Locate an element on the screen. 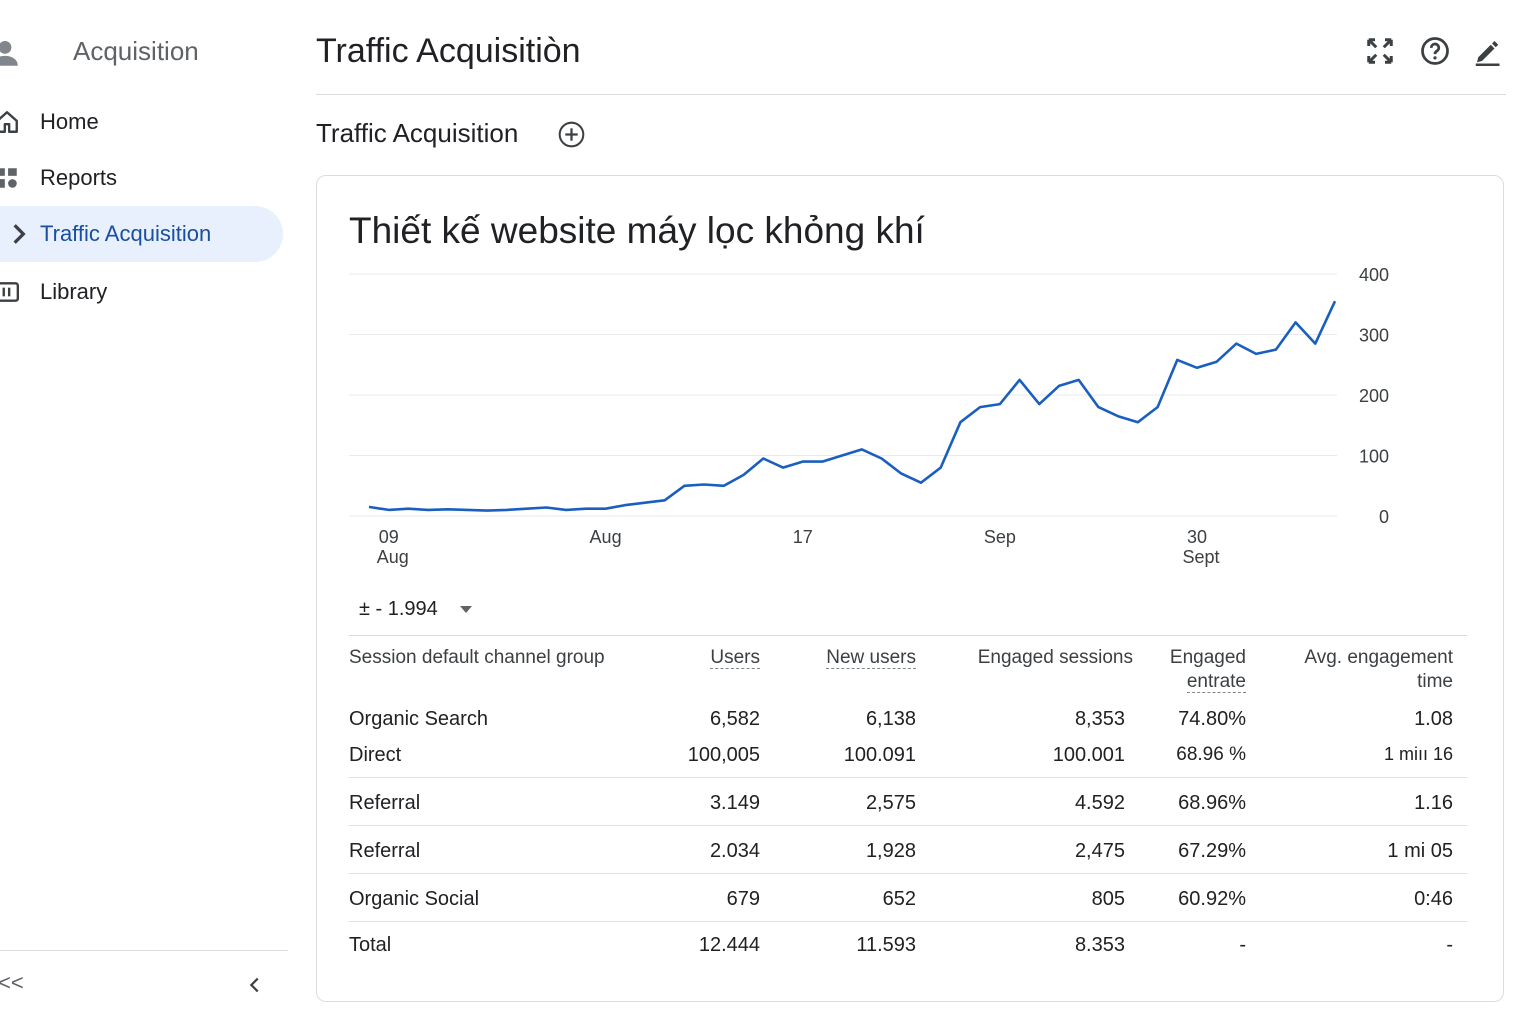 The height and width of the screenshot is (1024, 1536). x-tick-label: Sep is located at coordinates (1000, 537).